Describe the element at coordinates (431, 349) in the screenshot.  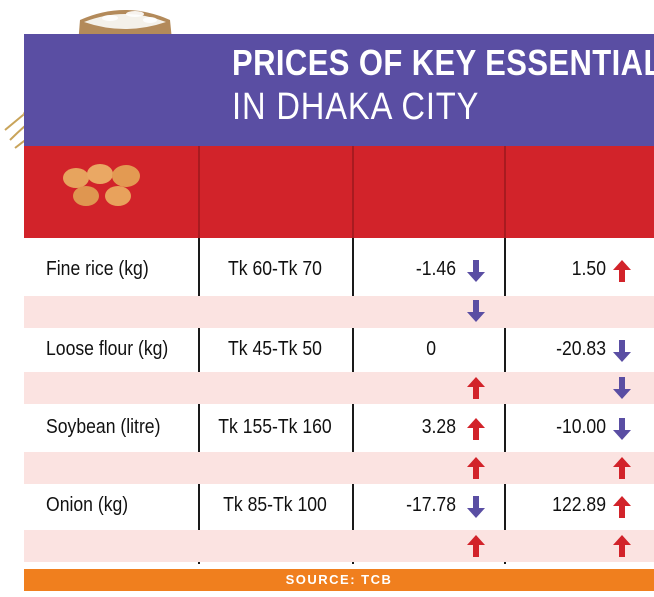
I see `change1-loose-flour: 0` at that location.